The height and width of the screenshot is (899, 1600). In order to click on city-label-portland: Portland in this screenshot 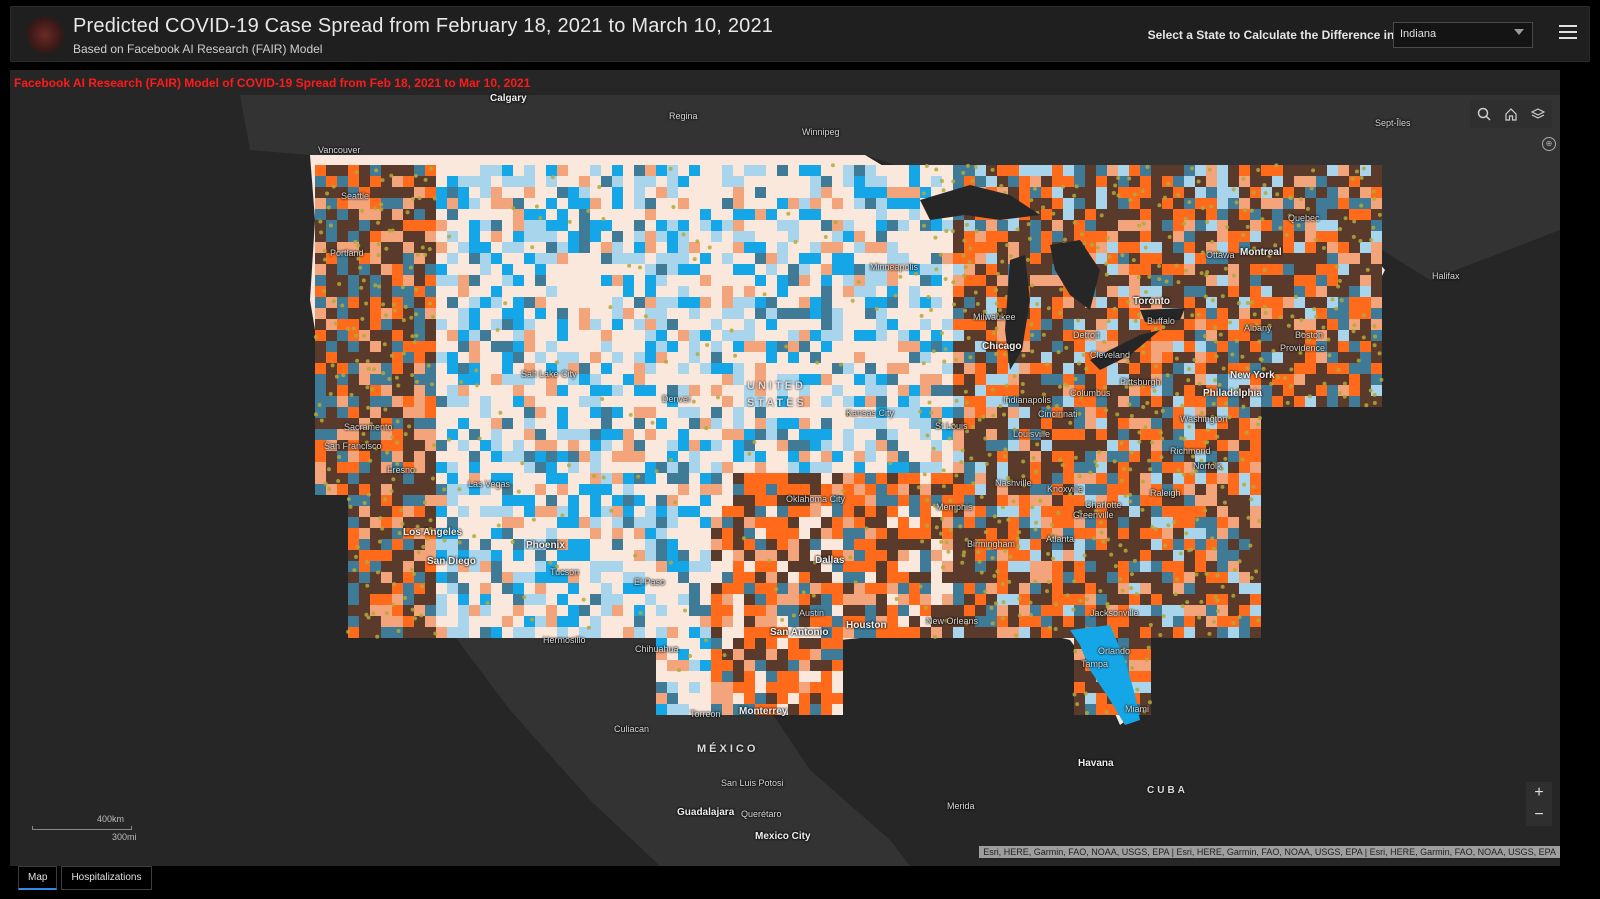, I will do `click(347, 253)`.